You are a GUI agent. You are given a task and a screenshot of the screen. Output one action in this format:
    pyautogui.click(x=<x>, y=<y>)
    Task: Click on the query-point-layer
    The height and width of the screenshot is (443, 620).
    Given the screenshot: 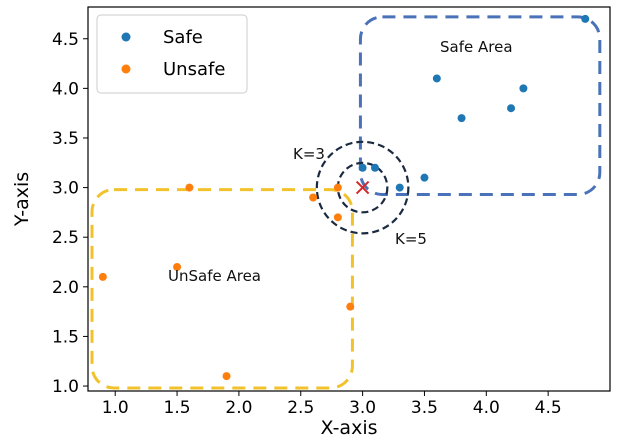 What is the action you would take?
    pyautogui.click(x=362, y=187)
    